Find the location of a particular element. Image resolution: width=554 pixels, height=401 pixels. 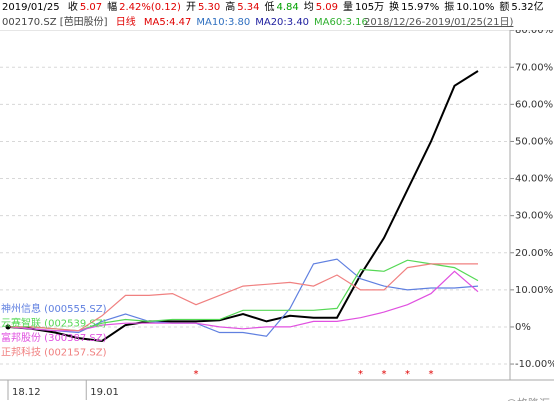

legend-entry: 正邦科技 (002157.SZ) is located at coordinates (54, 352).